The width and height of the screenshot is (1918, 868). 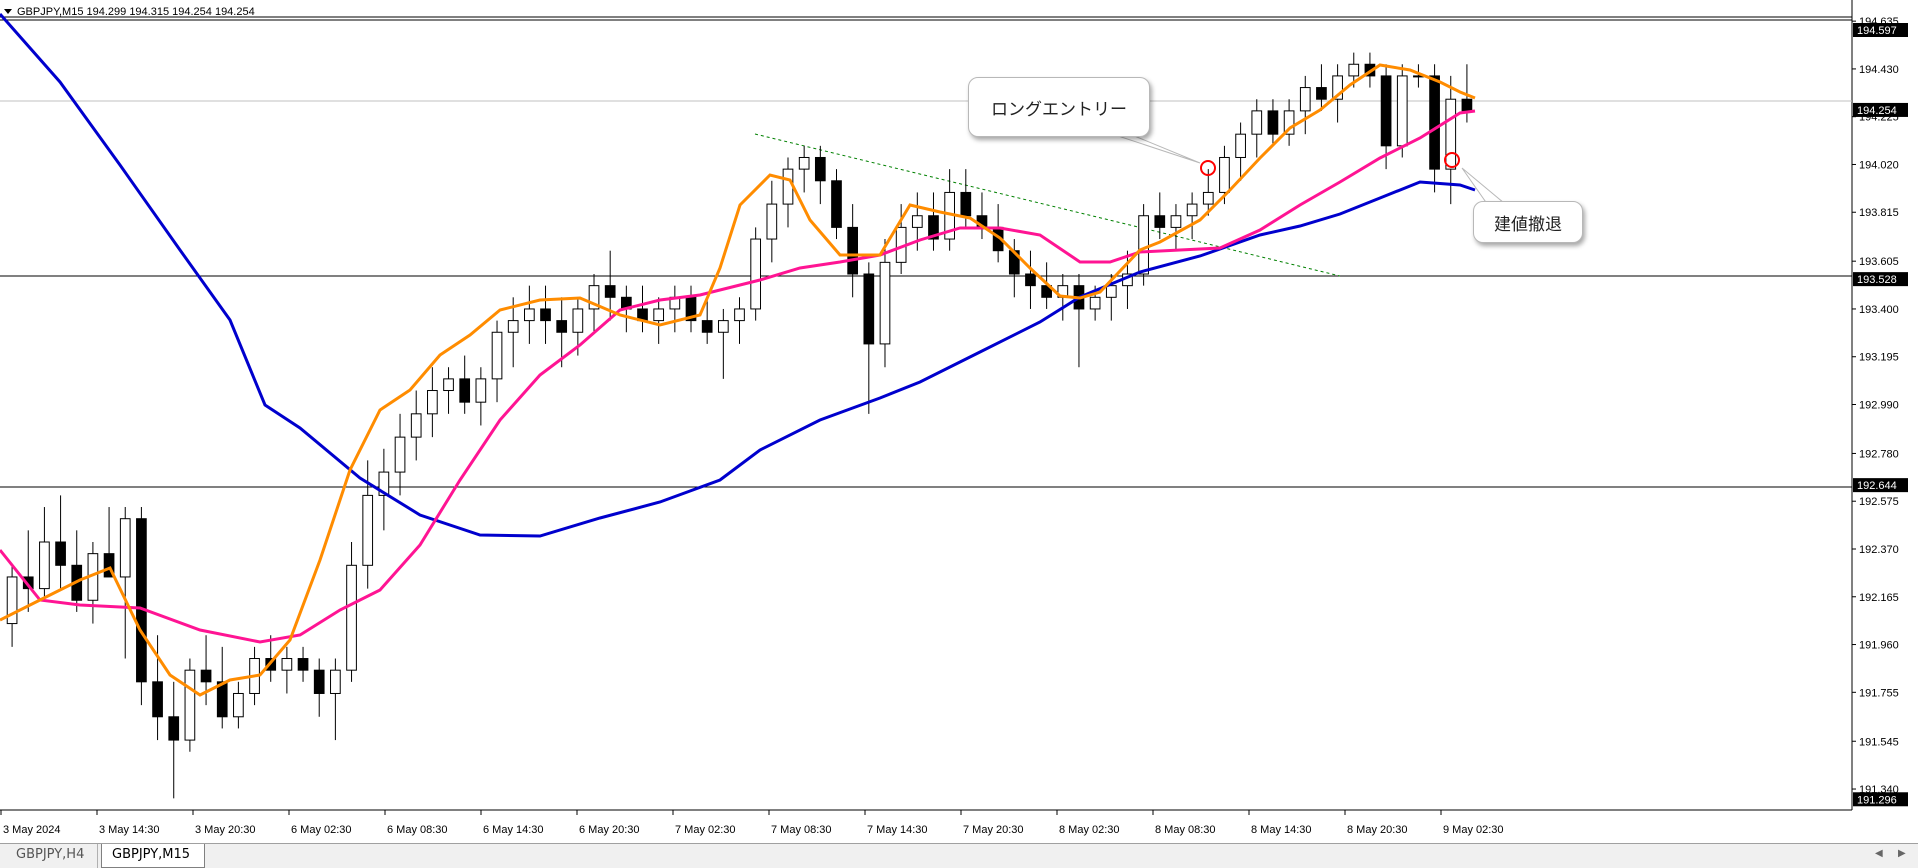 What do you see at coordinates (1877, 31) in the screenshot?
I see `price-label-text: 194.597` at bounding box center [1877, 31].